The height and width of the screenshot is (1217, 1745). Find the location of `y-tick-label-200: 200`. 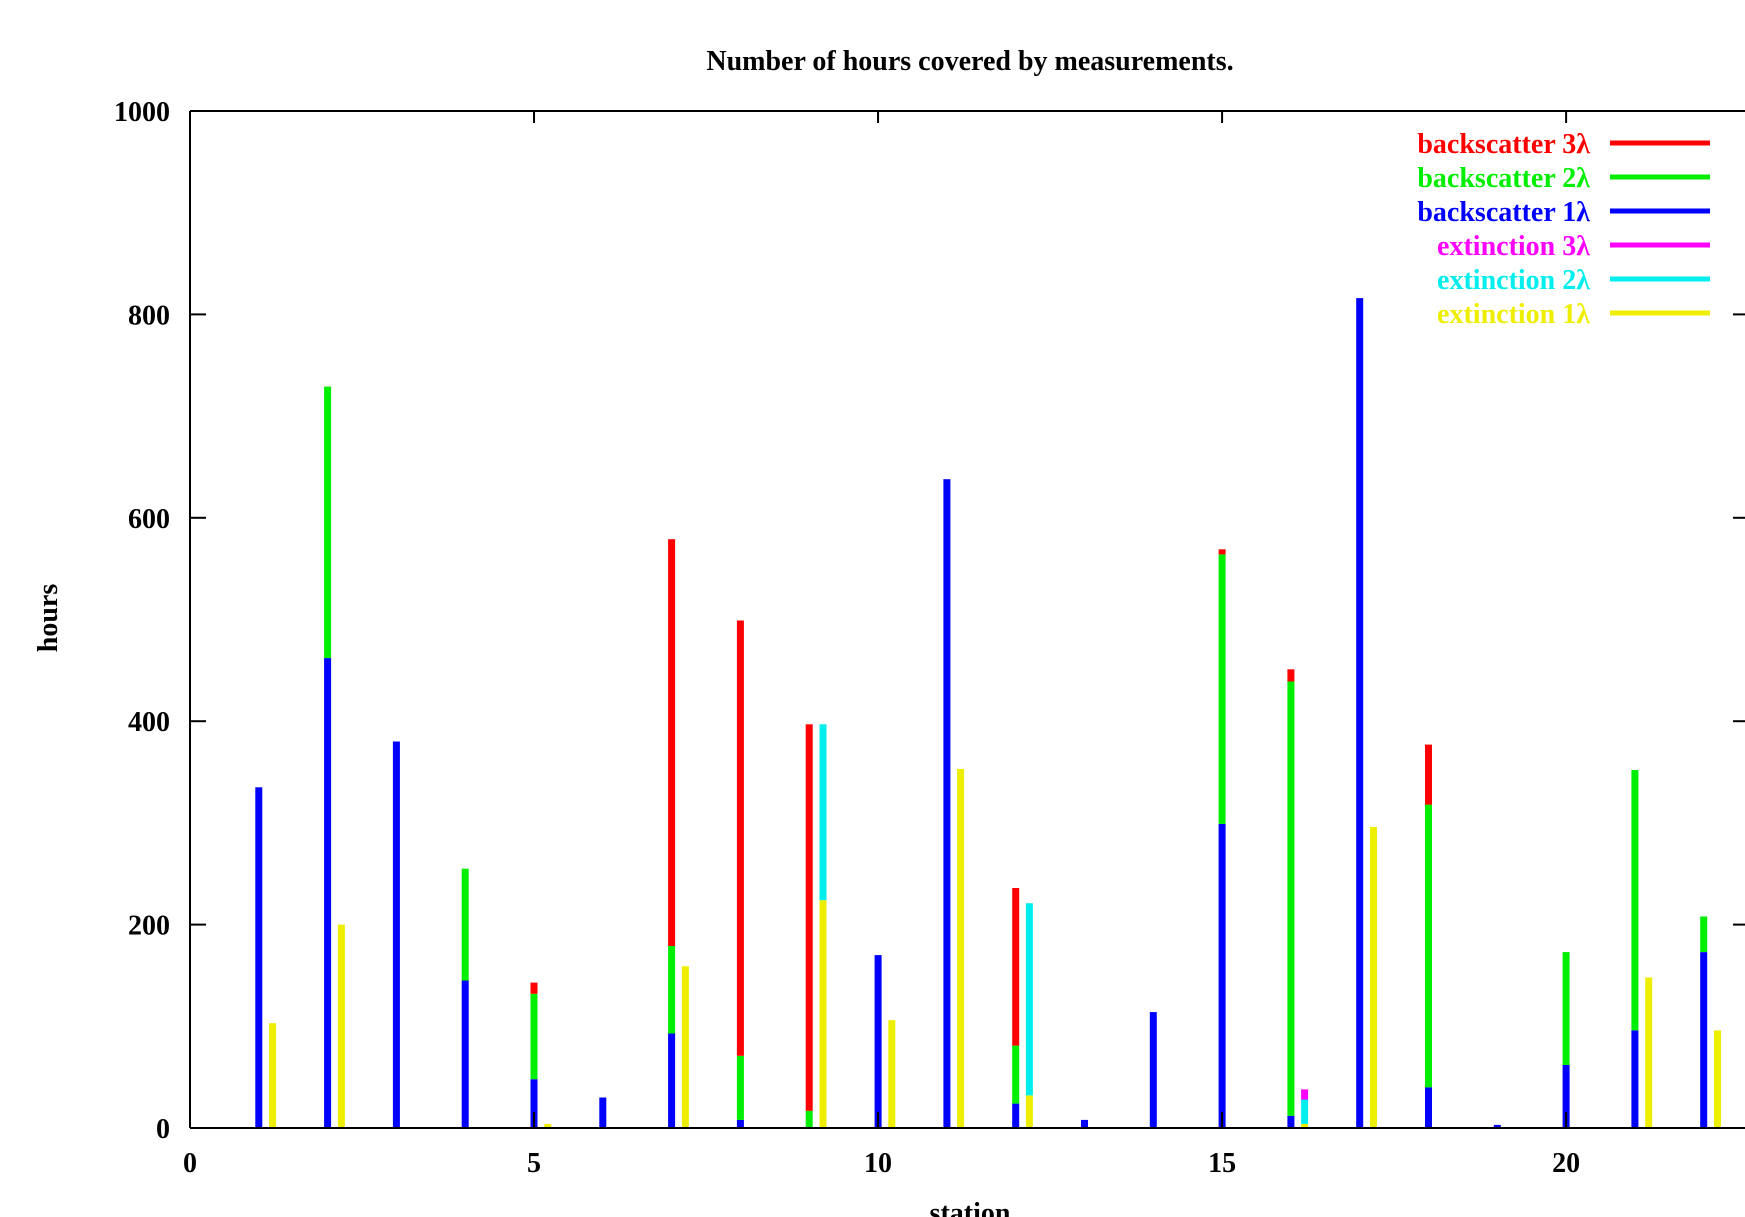

y-tick-label-200: 200 is located at coordinates (149, 926).